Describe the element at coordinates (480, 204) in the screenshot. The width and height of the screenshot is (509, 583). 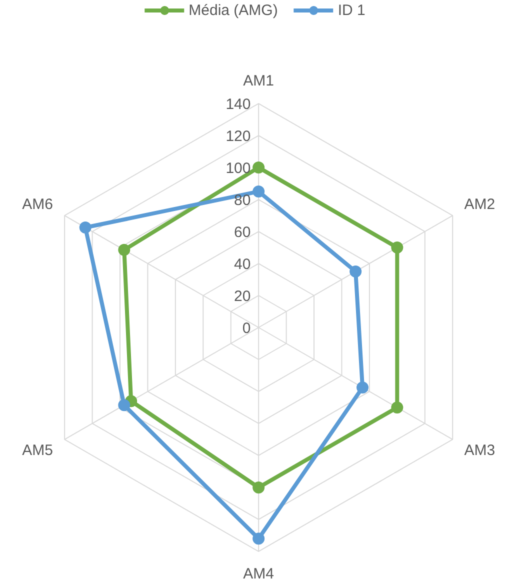
I see `spoke-label: AM2` at that location.